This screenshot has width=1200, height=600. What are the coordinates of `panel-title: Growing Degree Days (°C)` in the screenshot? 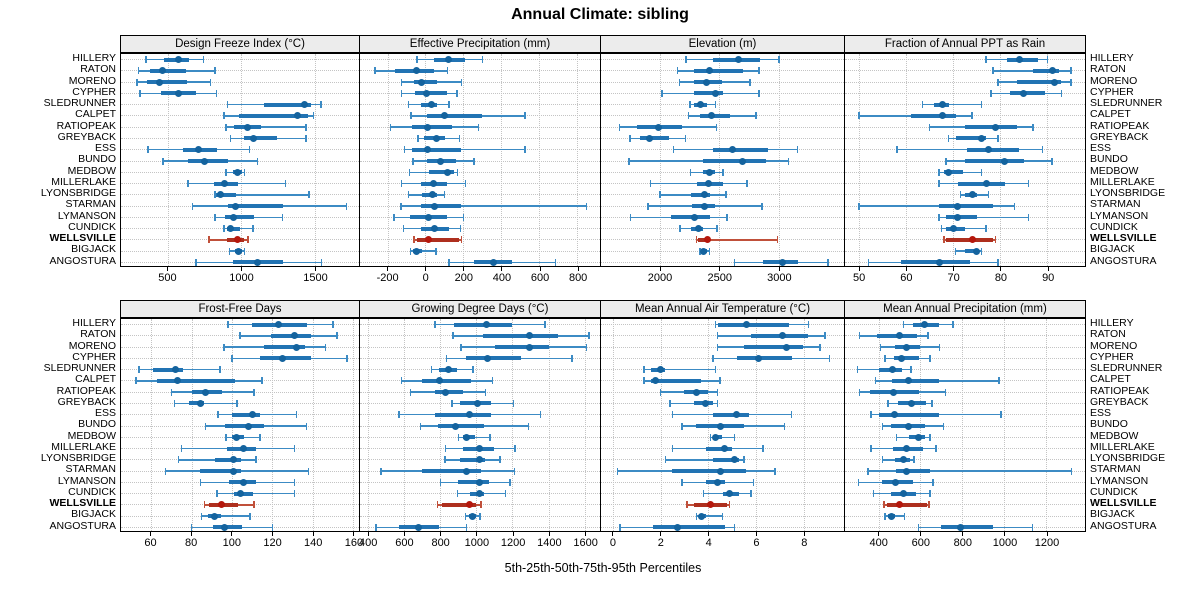 It's located at (480, 309).